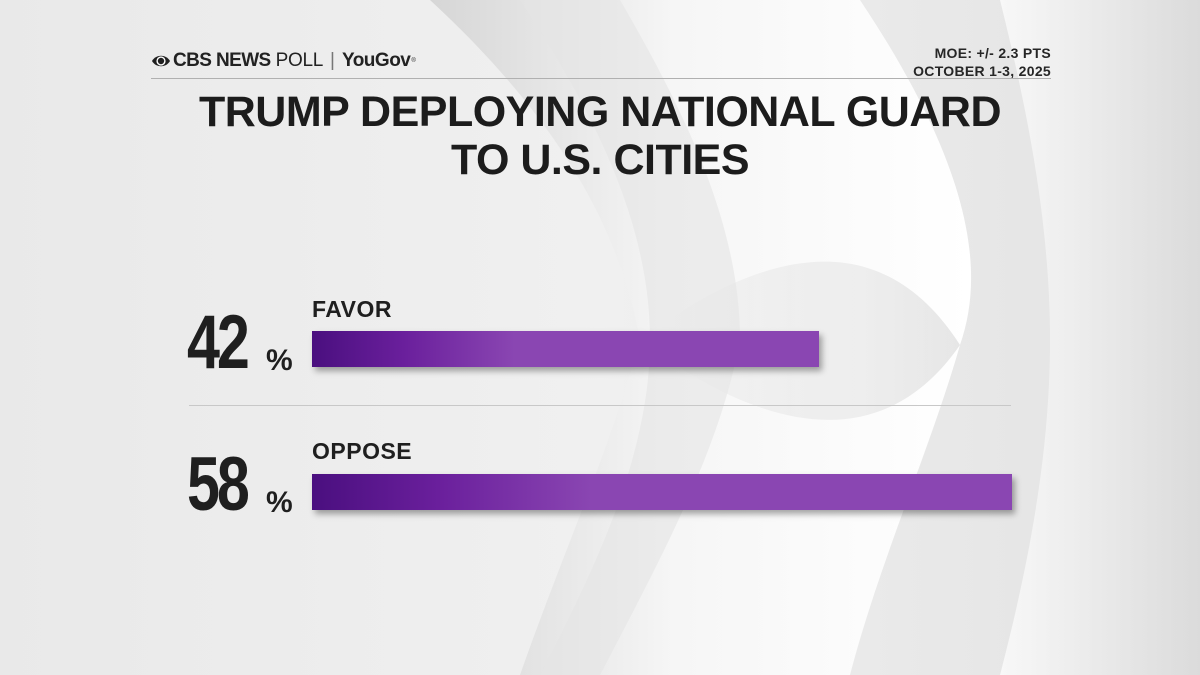 This screenshot has width=1200, height=675. Describe the element at coordinates (352, 309) in the screenshot. I see `category-label-favor: FAVOR` at that location.